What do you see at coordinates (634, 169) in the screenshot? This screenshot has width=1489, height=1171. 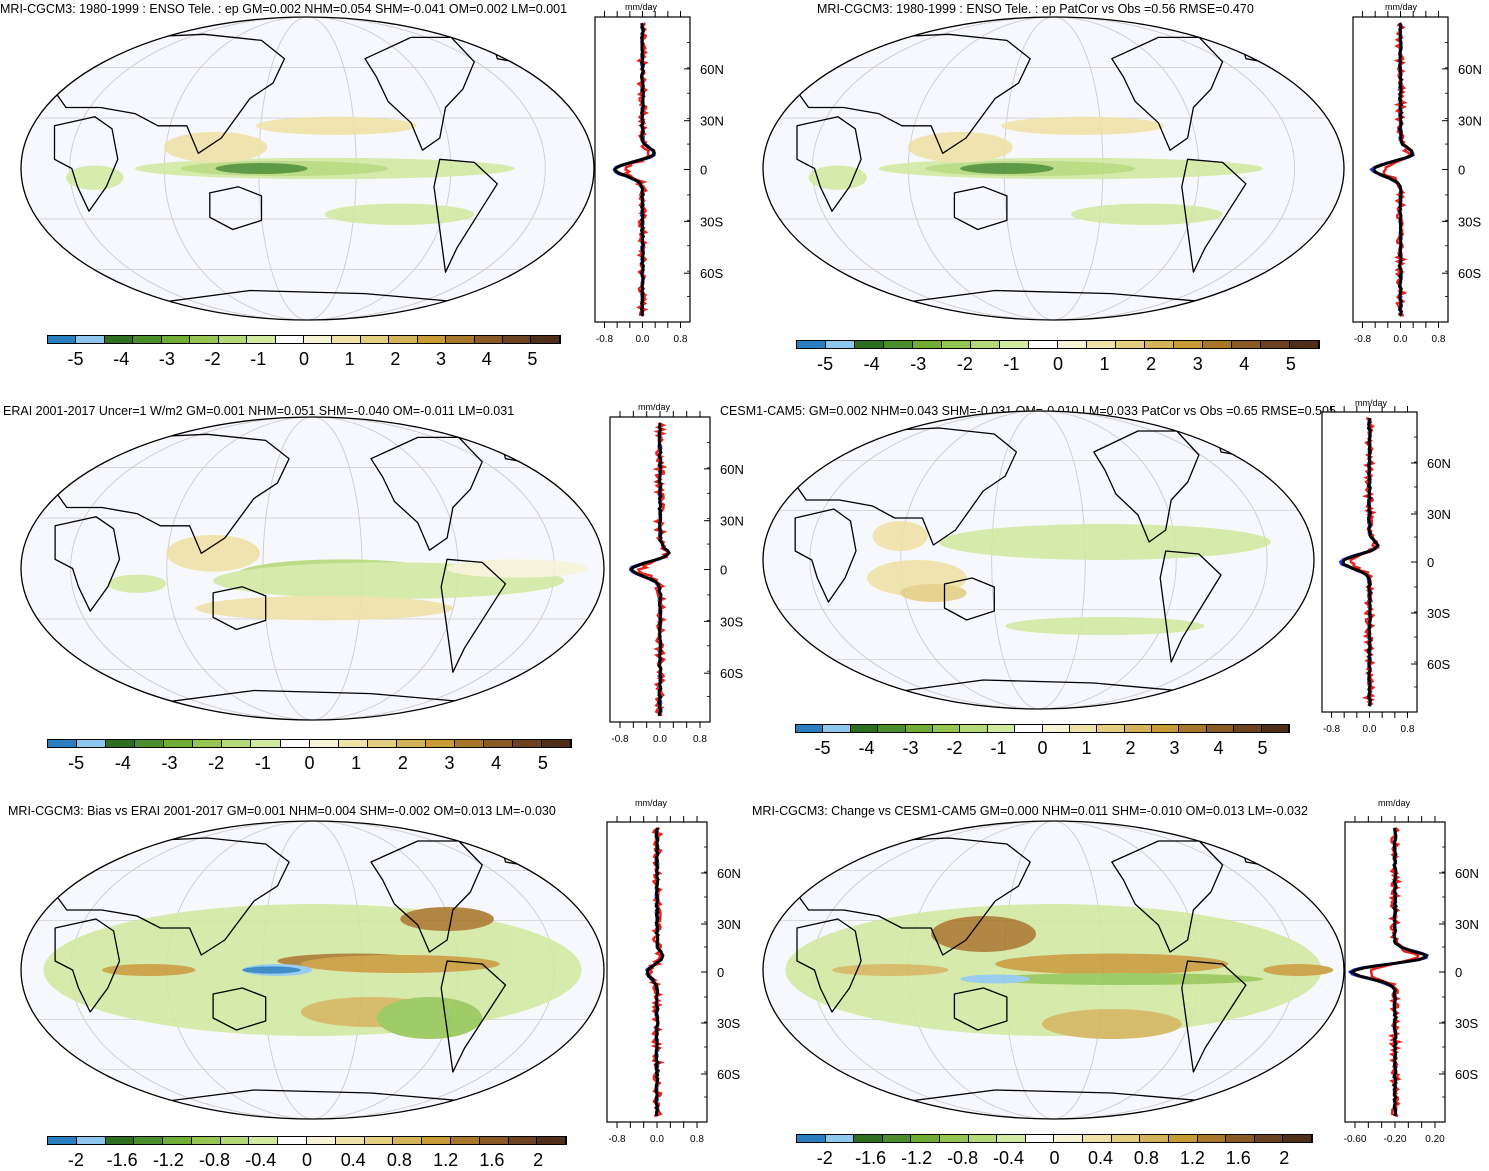 I see `mean-line` at bounding box center [634, 169].